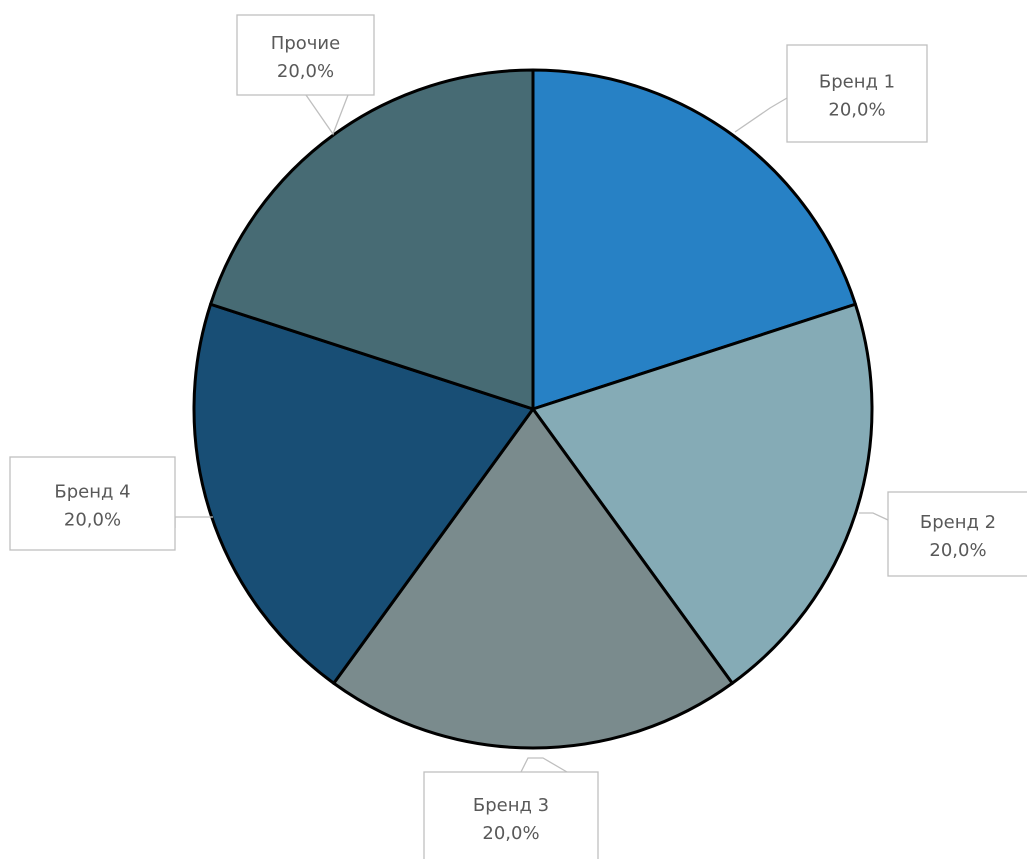 Image resolution: width=1027 pixels, height=859 pixels. I want to click on data-label-brand-1: Бренд 1 20,0%, so click(831, 93).